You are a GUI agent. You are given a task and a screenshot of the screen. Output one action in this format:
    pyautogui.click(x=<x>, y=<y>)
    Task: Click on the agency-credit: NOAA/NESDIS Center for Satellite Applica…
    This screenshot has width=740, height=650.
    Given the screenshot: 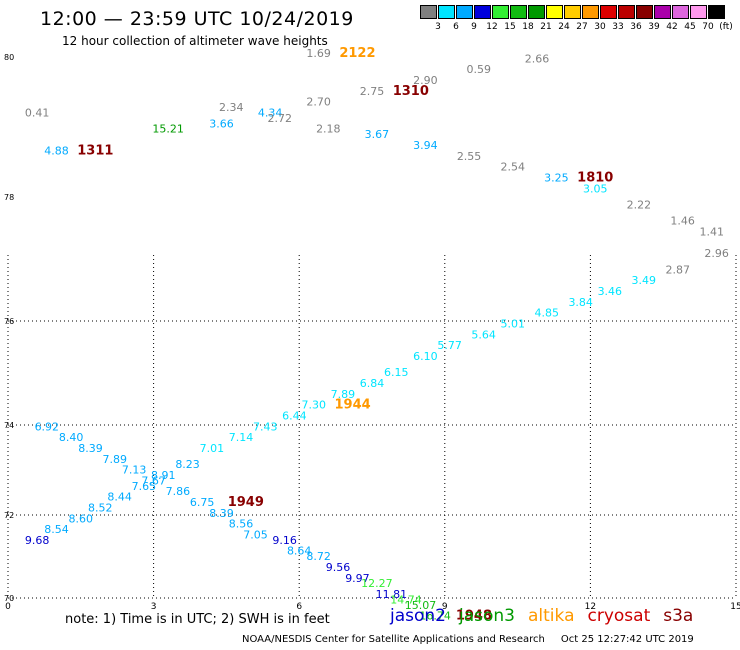 What is the action you would take?
    pyautogui.click(x=393, y=639)
    